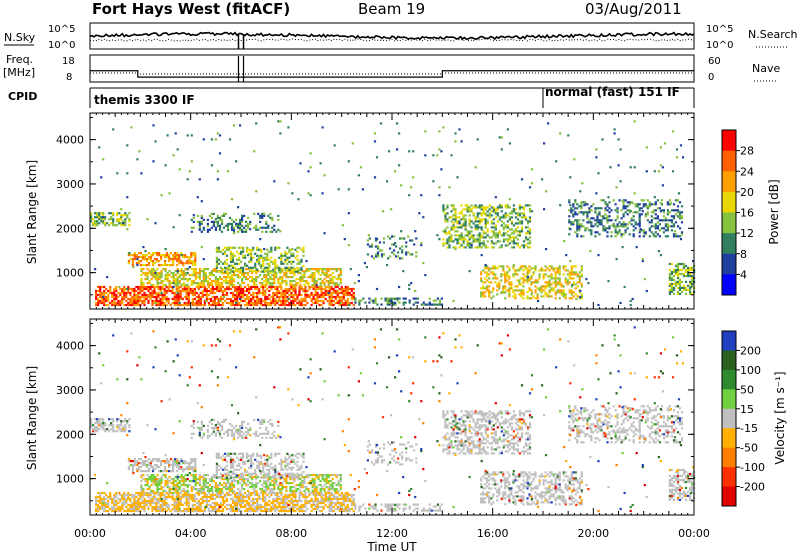 Image resolution: width=800 pixels, height=554 pixels. Describe the element at coordinates (714, 61) in the screenshot. I see `nave-right-tick-high: 60` at that location.